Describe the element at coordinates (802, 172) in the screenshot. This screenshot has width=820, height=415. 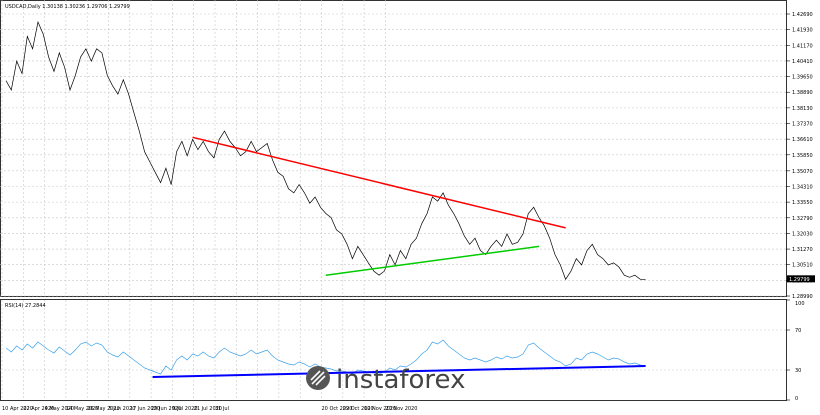
I see `price-tick-label: 1.35070` at that location.